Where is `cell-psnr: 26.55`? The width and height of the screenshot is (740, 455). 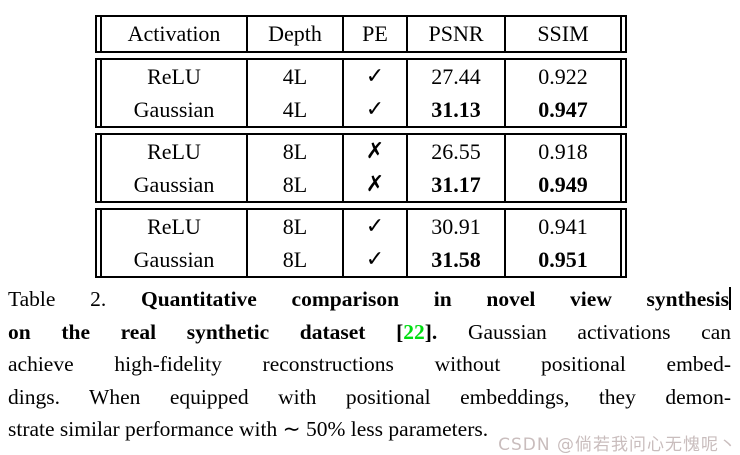 cell-psnr: 26.55 is located at coordinates (455, 151).